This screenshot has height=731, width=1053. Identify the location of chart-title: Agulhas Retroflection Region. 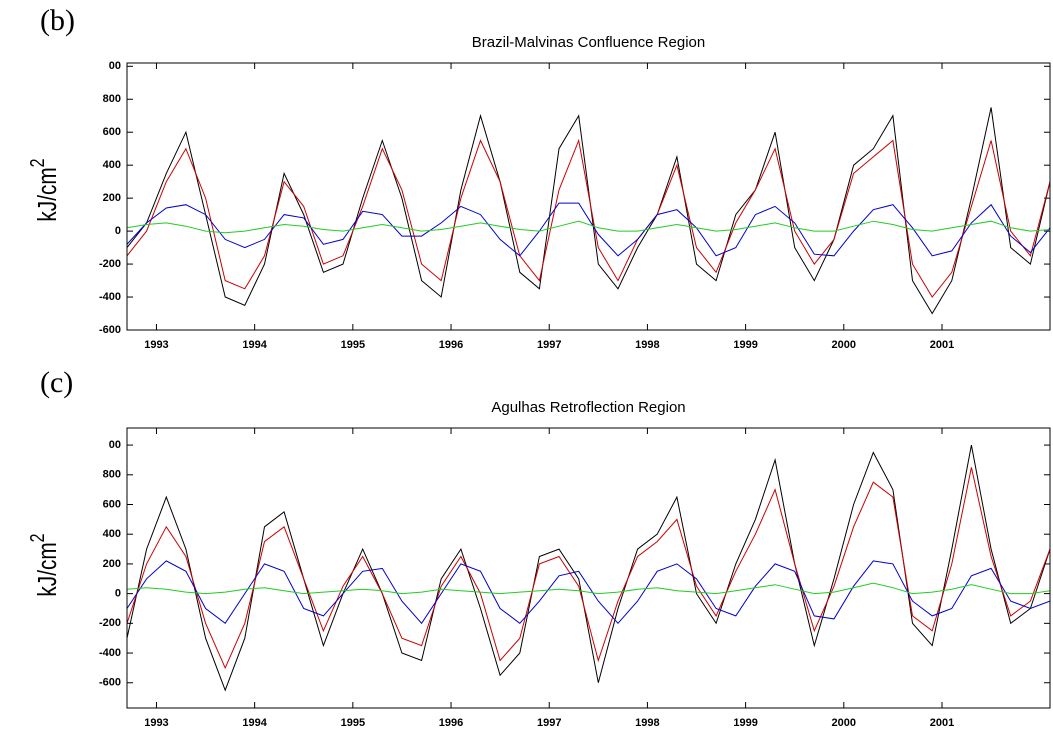
(588, 407).